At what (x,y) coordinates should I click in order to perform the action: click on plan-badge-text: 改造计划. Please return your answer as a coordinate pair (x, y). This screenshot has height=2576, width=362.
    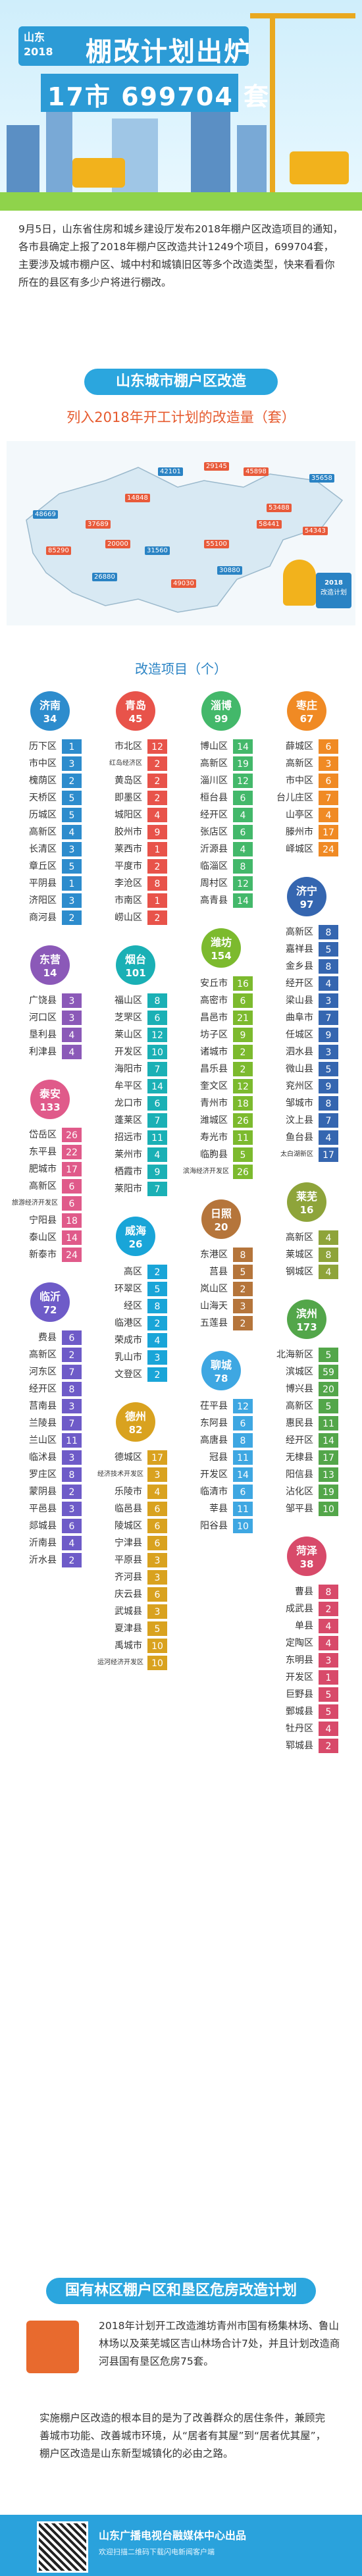
    Looking at the image, I should click on (334, 592).